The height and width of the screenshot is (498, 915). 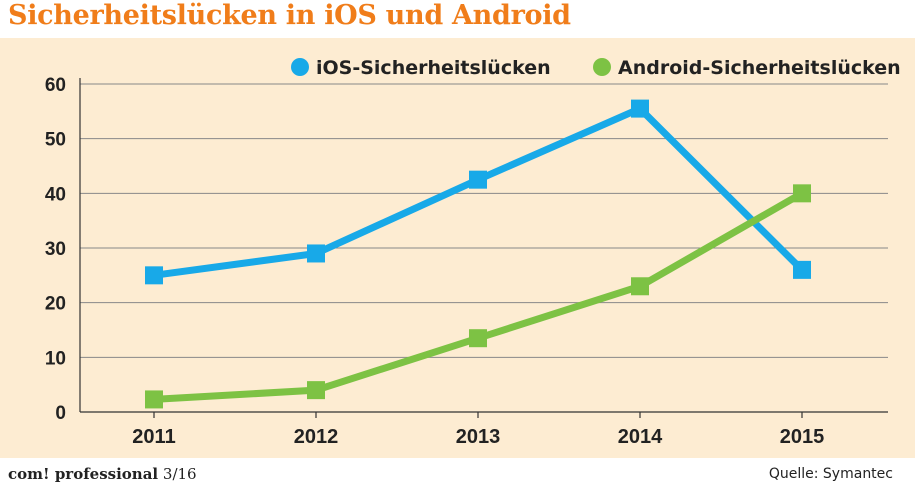 I want to click on legend-label-android: Android-Sicherheitslücken, so click(x=759, y=68).